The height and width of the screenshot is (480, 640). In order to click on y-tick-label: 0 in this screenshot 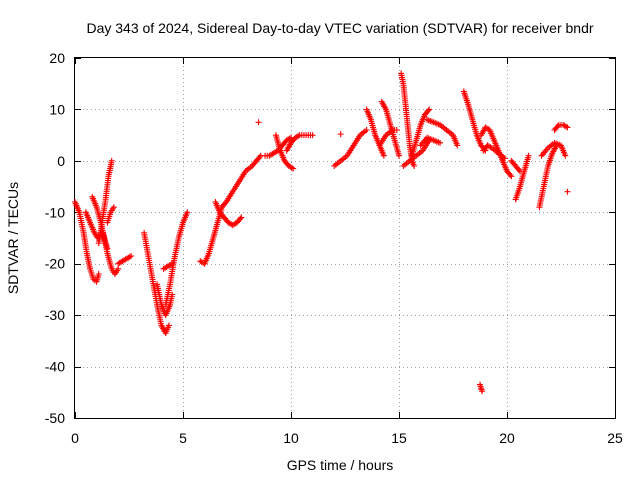, I will do `click(61, 161)`.